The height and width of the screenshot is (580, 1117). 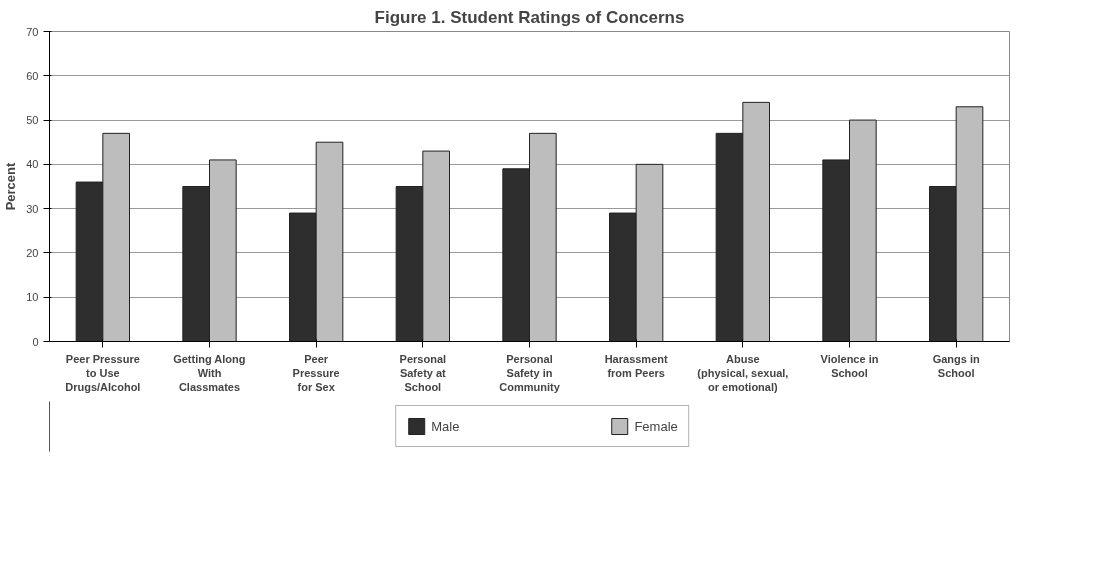 What do you see at coordinates (316, 373) in the screenshot?
I see `x-tick-label: Peer Pressure for Sex` at bounding box center [316, 373].